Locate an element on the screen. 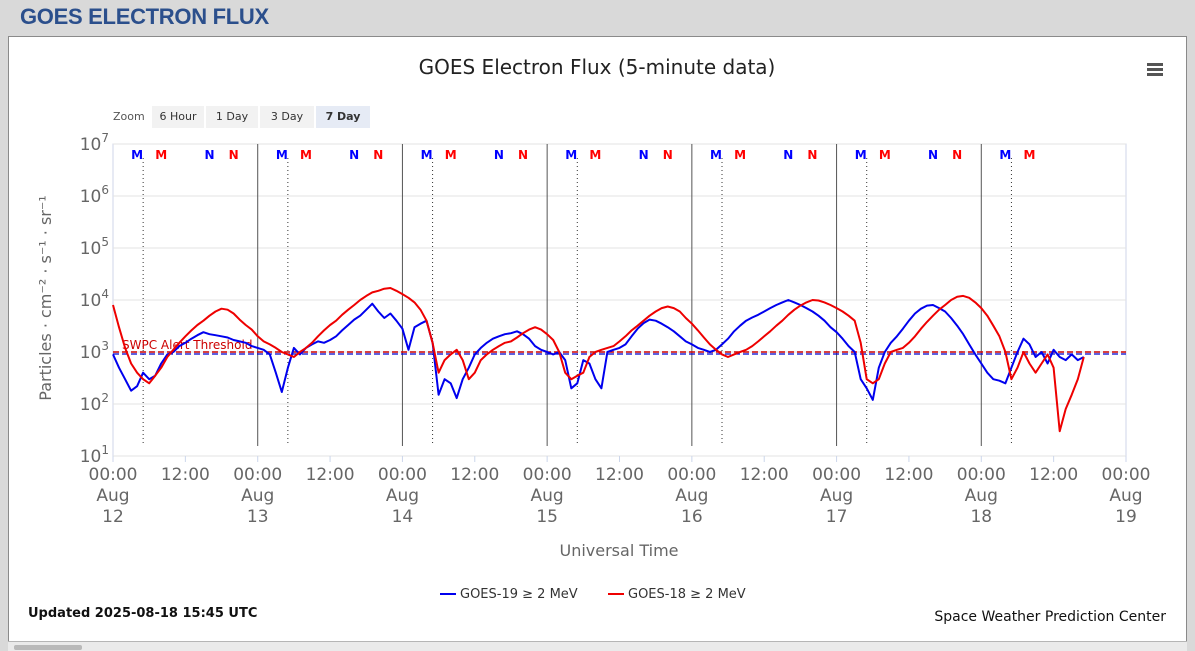 The width and height of the screenshot is (1195, 651). y-tick-label: 10³ is located at coordinates (94, 351).